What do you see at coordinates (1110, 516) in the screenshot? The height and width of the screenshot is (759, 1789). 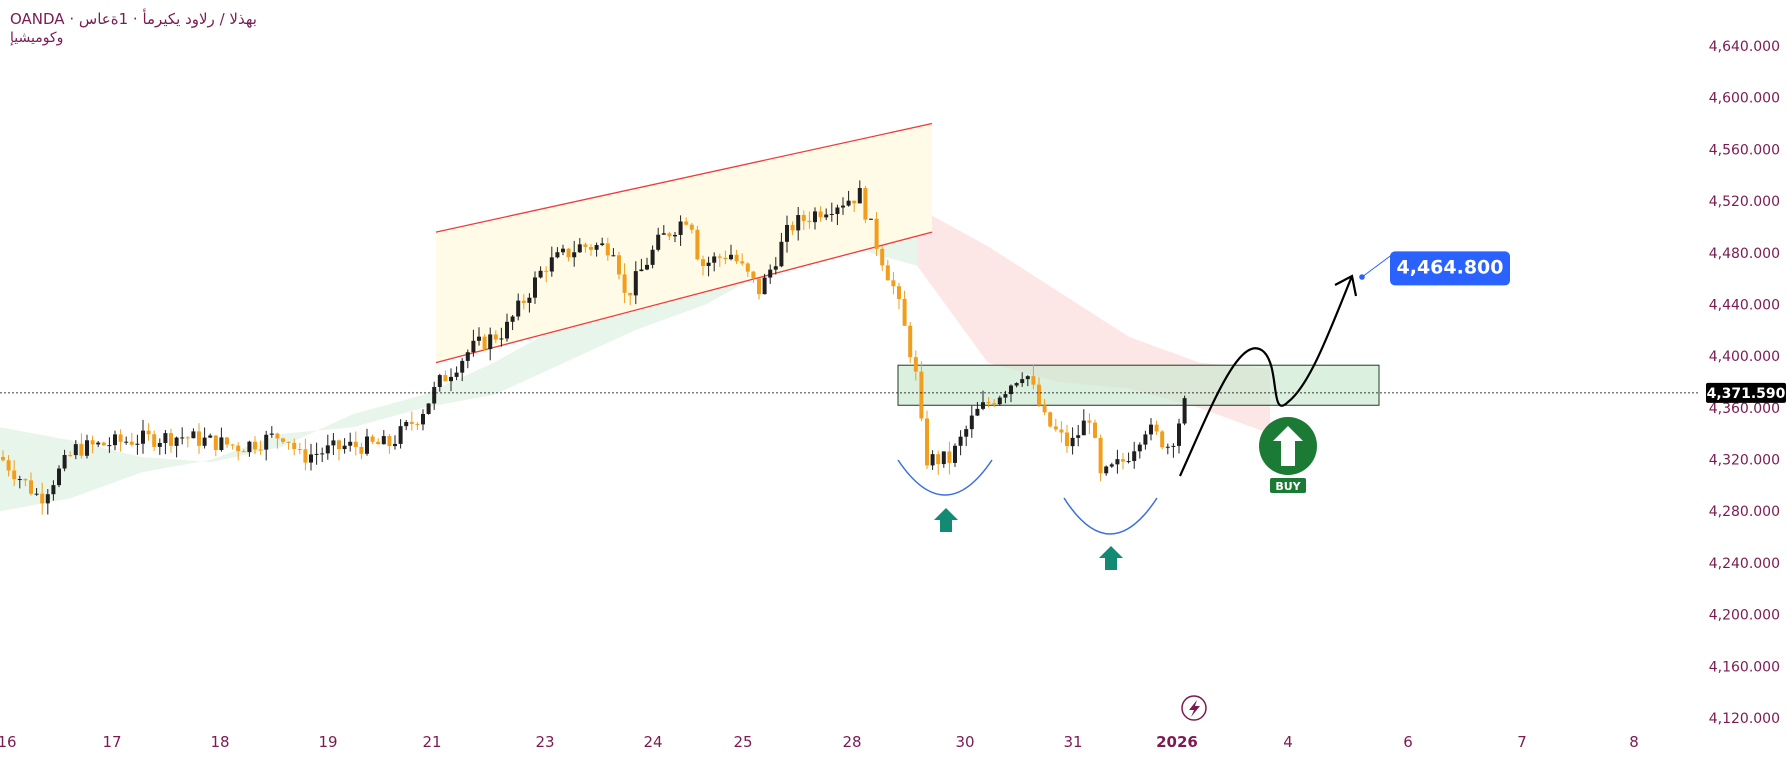 I see `cup-curve-right` at bounding box center [1110, 516].